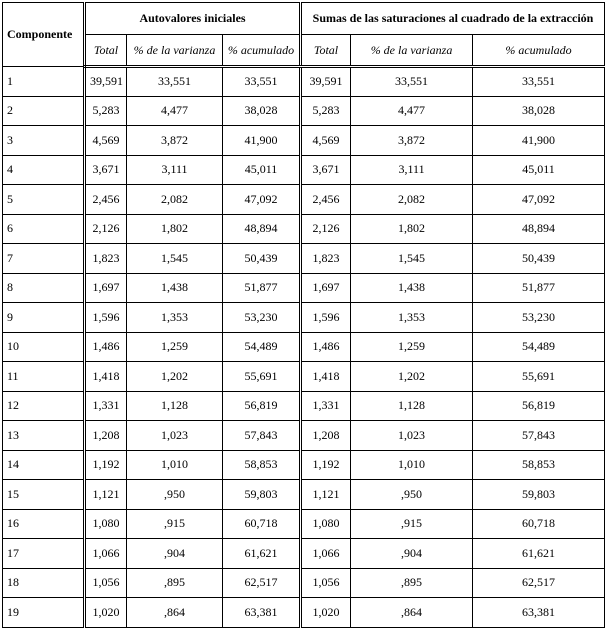 The image size is (606, 632). Describe the element at coordinates (304, 317) in the screenshot. I see `table-row: 9 1,596 1,353 53,230 1,596 1,353 53,230` at that location.